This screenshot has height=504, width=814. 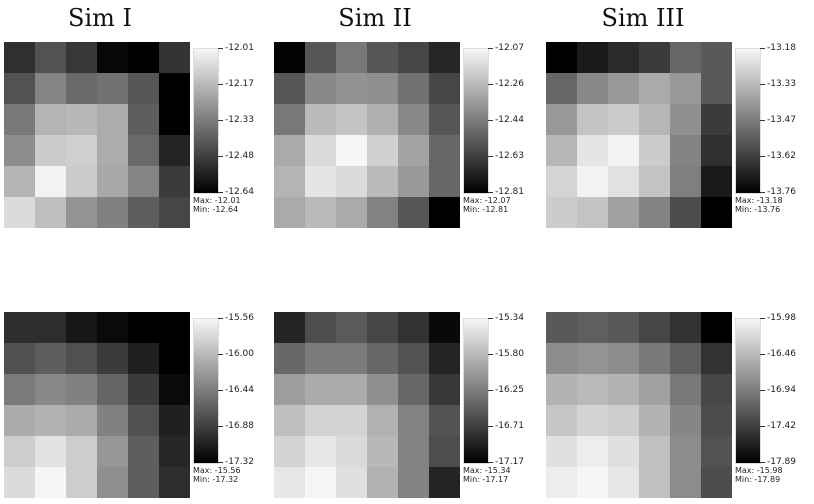 I want to click on colorbar-tick-label: -15.56, so click(x=236, y=318).